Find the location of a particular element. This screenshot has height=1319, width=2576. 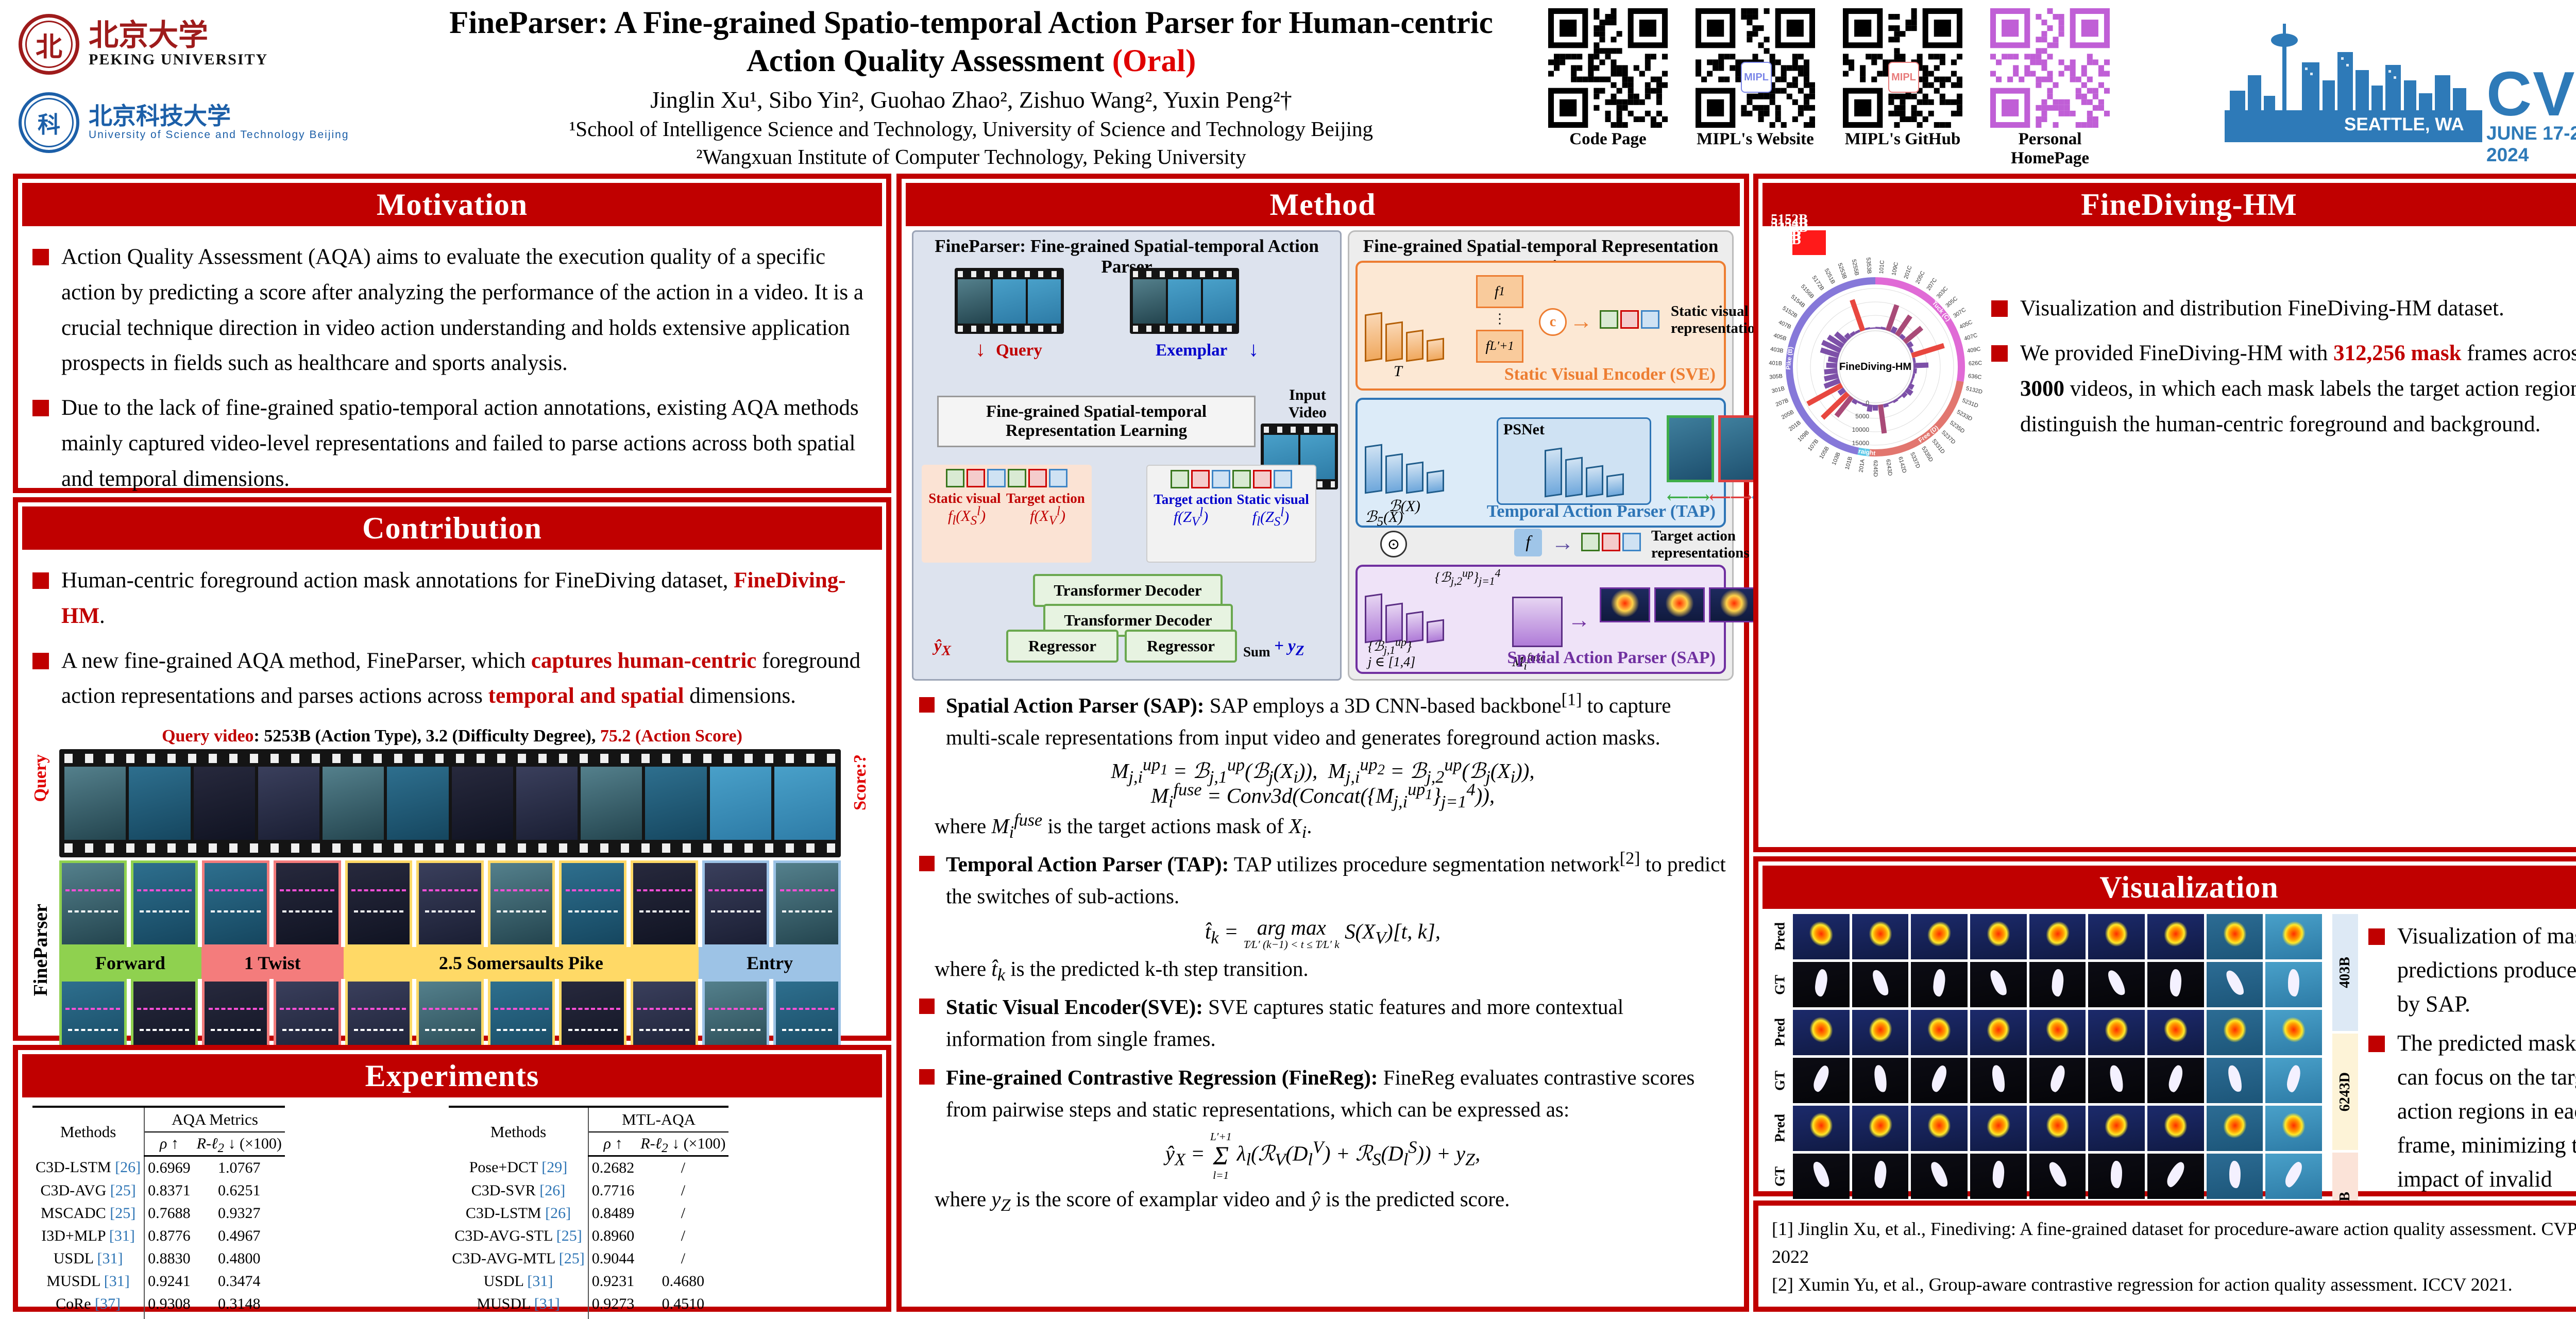

svg-text: 401B is located at coordinates (1775, 363).